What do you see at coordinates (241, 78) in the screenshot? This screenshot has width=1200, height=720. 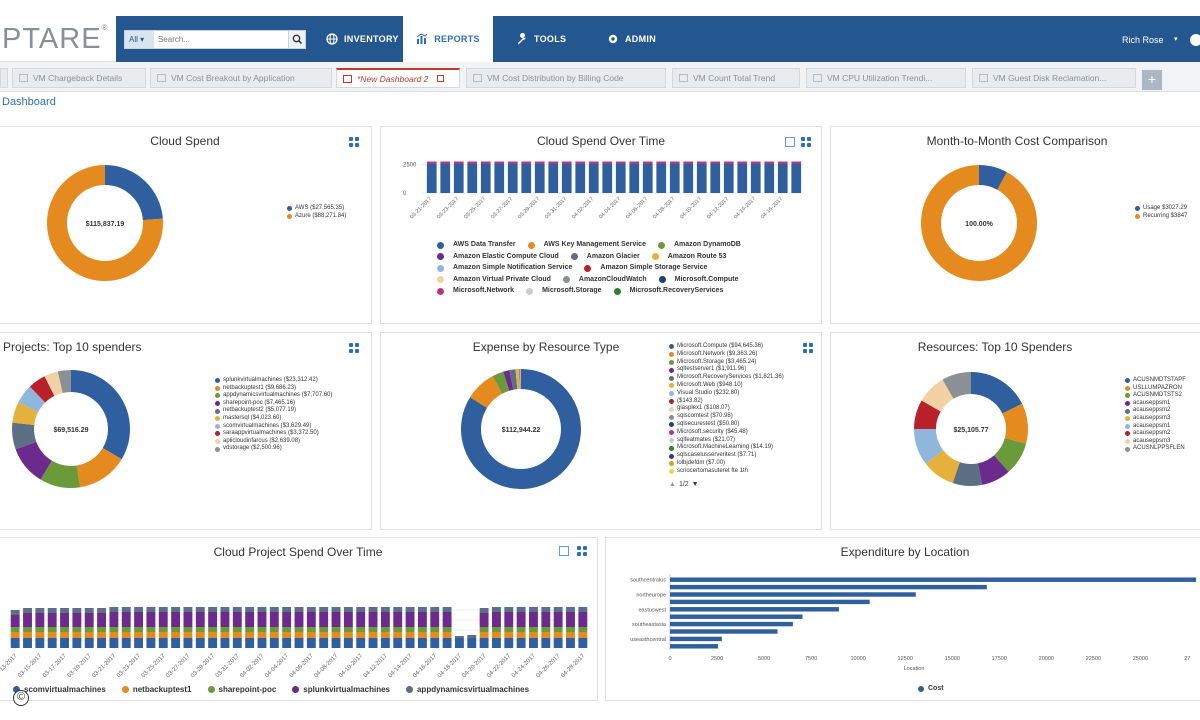 I see `tab-vm-cost-breakout: VM Cost Breakout by Application` at bounding box center [241, 78].